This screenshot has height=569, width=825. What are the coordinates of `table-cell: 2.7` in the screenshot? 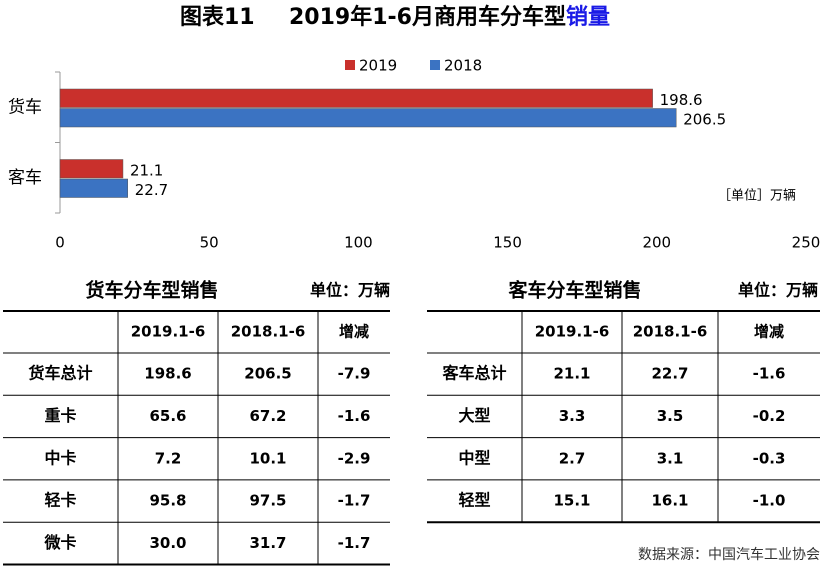 It's located at (572, 458).